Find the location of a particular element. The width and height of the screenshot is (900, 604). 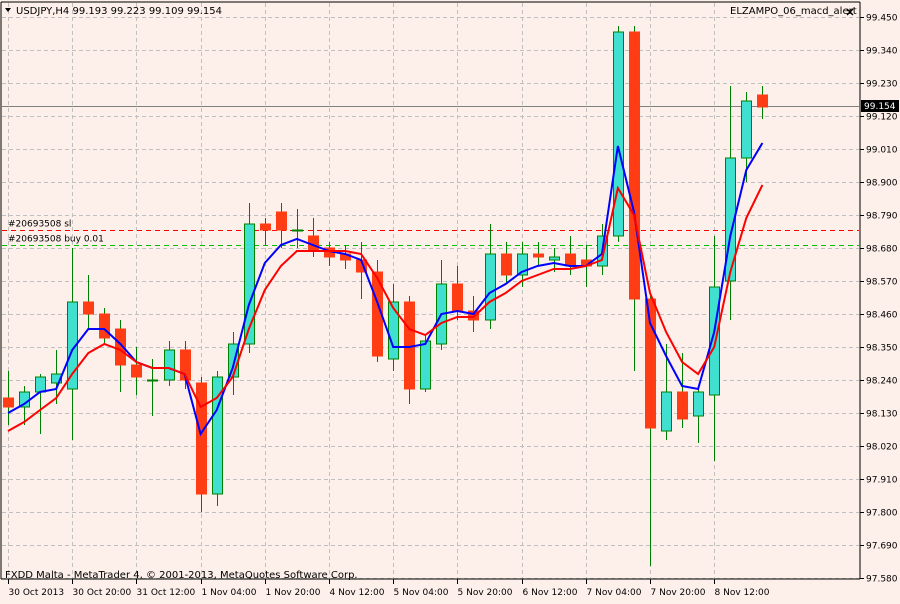

x-tick-label: 7 Nov 04:00 is located at coordinates (614, 593).